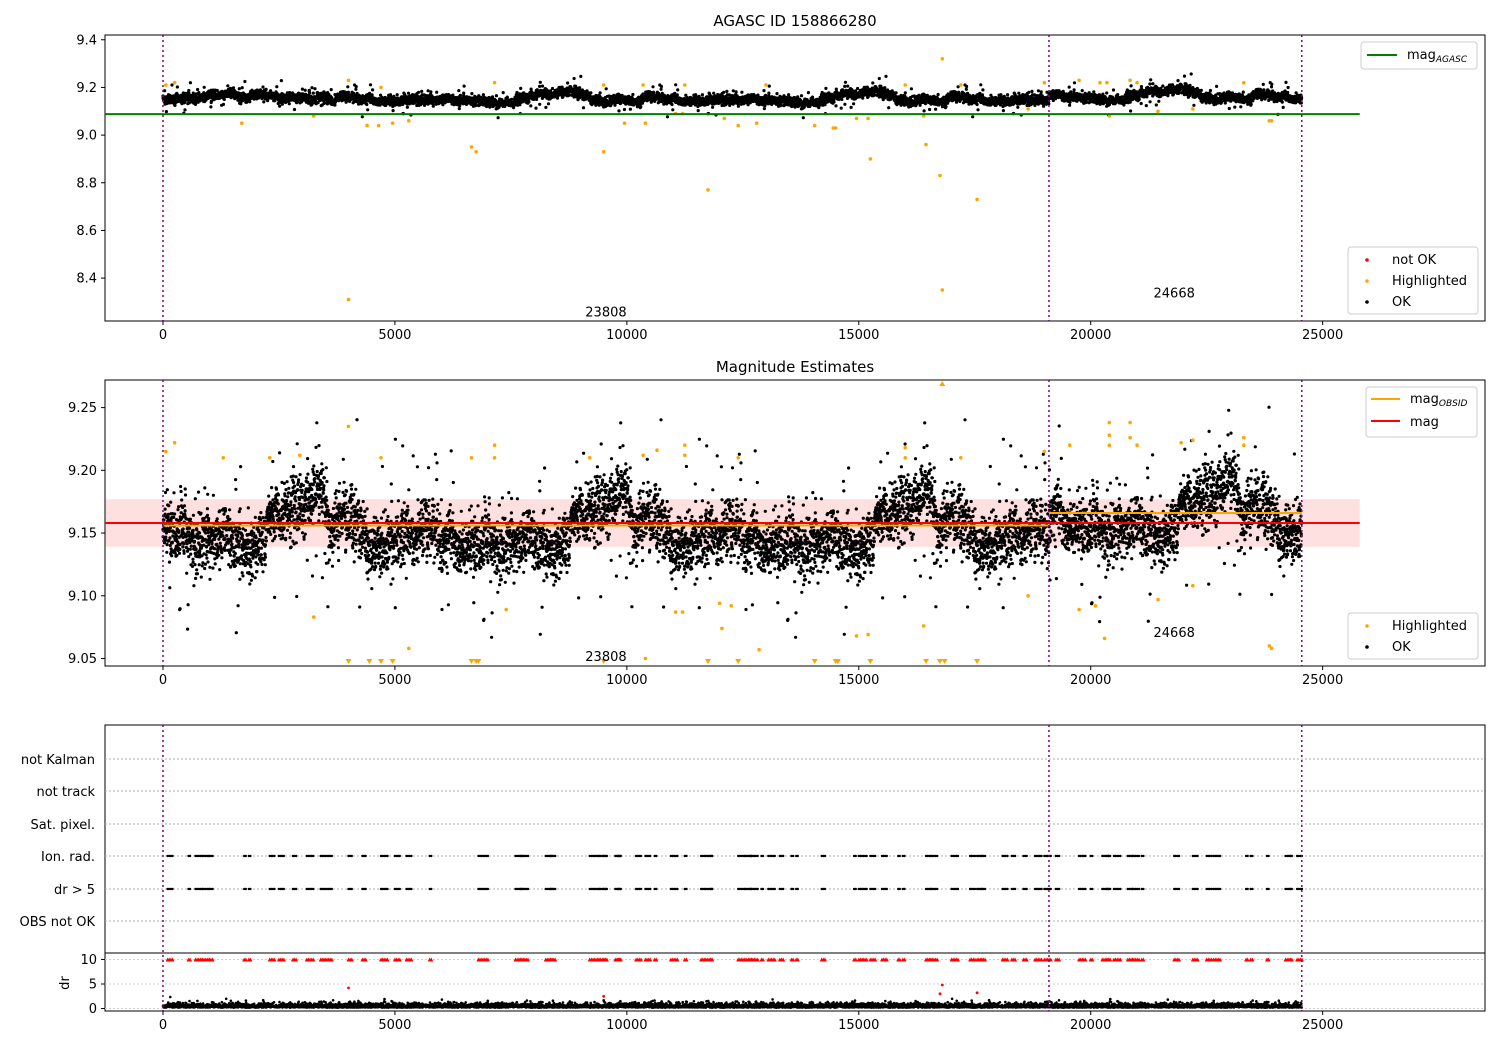 Image resolution: width=1500 pixels, height=1050 pixels. Describe the element at coordinates (732, 96) in the screenshot. I see `ok-points` at that location.